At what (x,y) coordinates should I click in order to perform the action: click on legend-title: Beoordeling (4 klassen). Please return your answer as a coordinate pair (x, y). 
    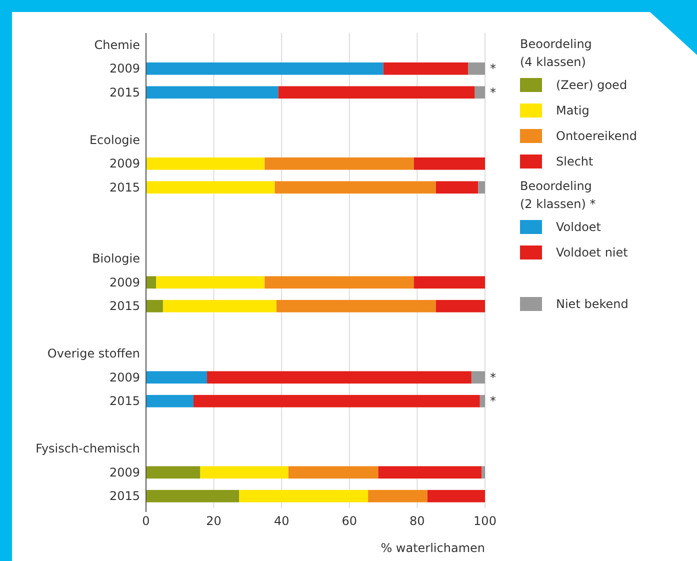
    Looking at the image, I should click on (556, 53).